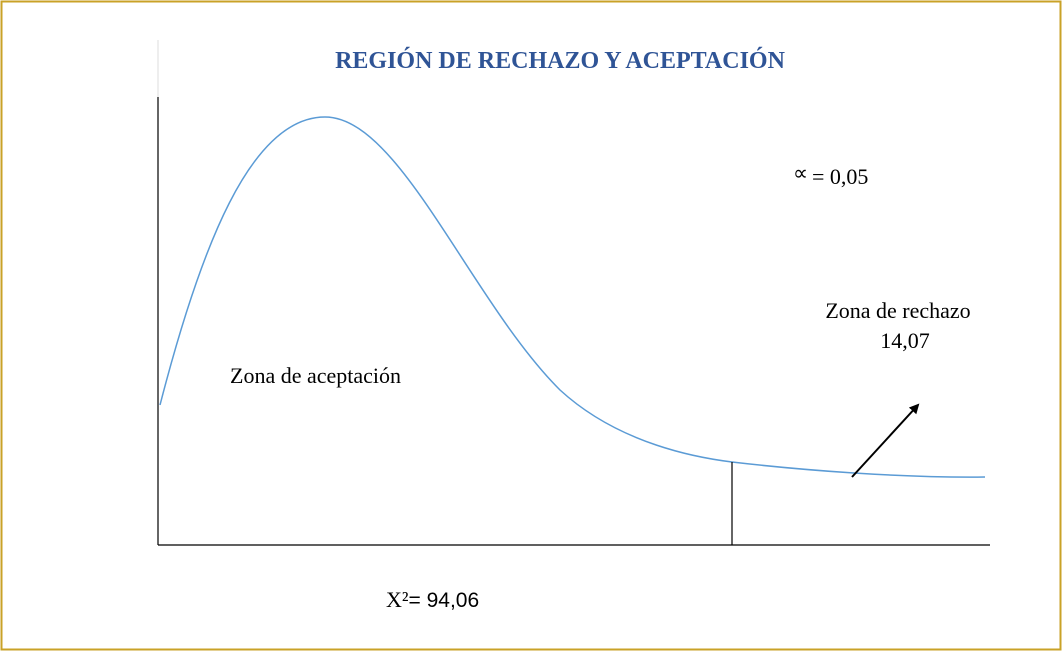 Image resolution: width=1062 pixels, height=651 pixels. Describe the element at coordinates (397, 599) in the screenshot. I see `statistic-symbol: X²` at that location.